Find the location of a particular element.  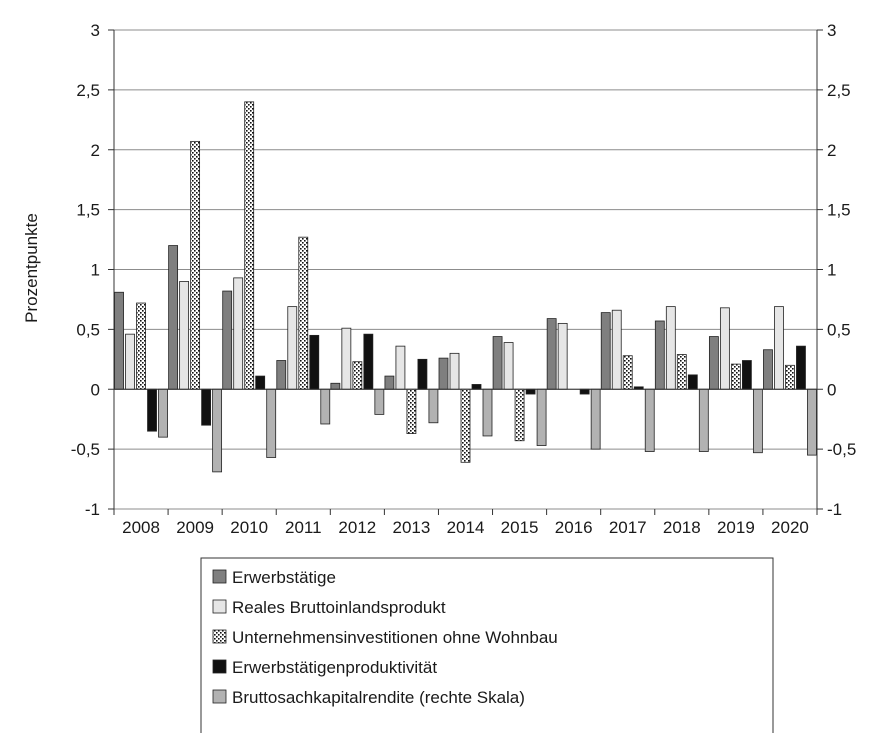

x-tick-label: 2017 is located at coordinates (628, 527).